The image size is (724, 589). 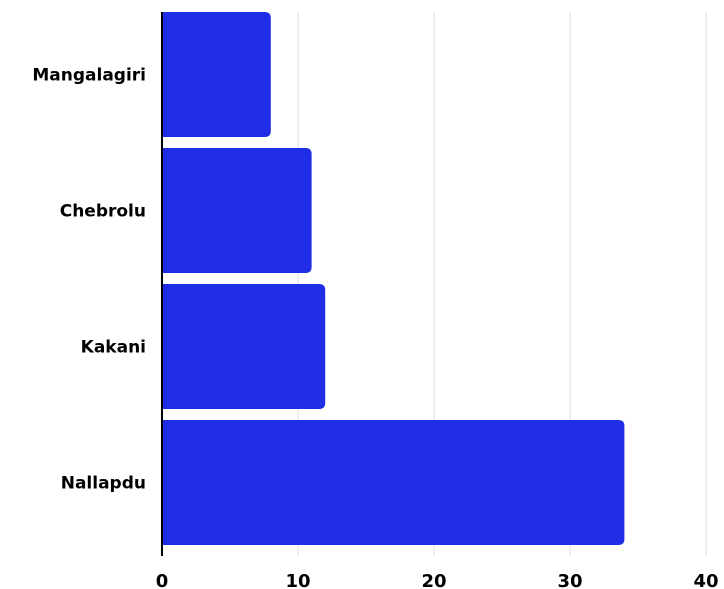 What do you see at coordinates (433, 580) in the screenshot?
I see `x-tick-label: 20` at bounding box center [433, 580].